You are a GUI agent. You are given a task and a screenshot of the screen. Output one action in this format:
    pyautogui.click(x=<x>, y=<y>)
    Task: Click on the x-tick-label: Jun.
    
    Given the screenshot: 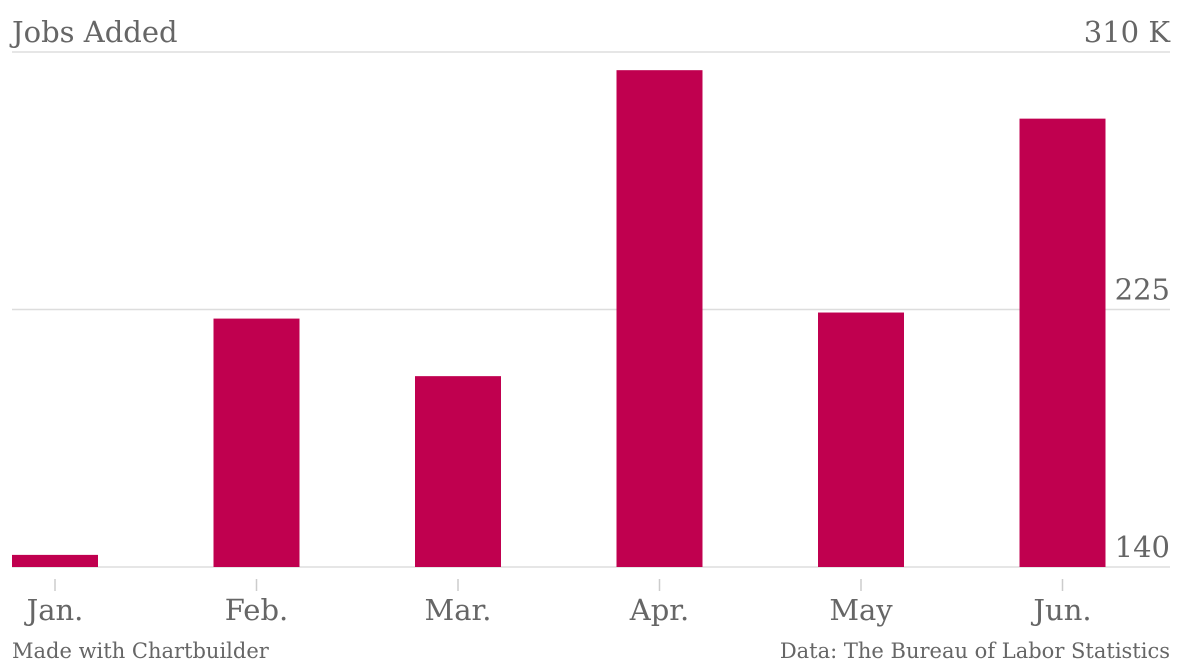 What is the action you would take?
    pyautogui.click(x=1060, y=610)
    